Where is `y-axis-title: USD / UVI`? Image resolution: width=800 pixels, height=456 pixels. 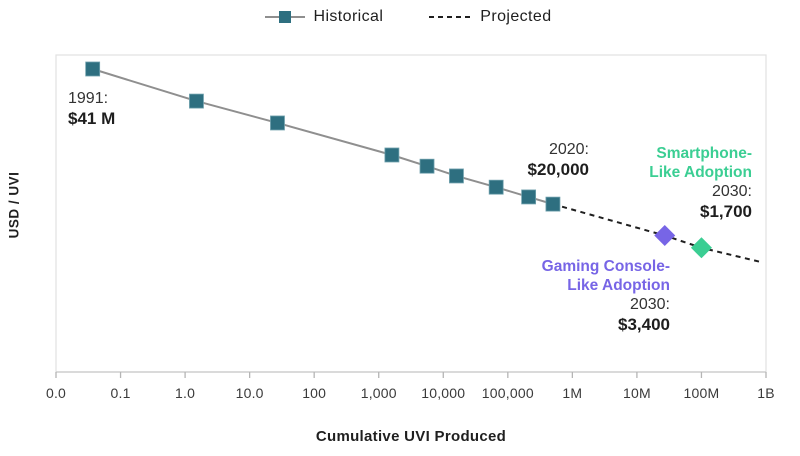
y-axis-title: USD / UVI is located at coordinates (14, 205).